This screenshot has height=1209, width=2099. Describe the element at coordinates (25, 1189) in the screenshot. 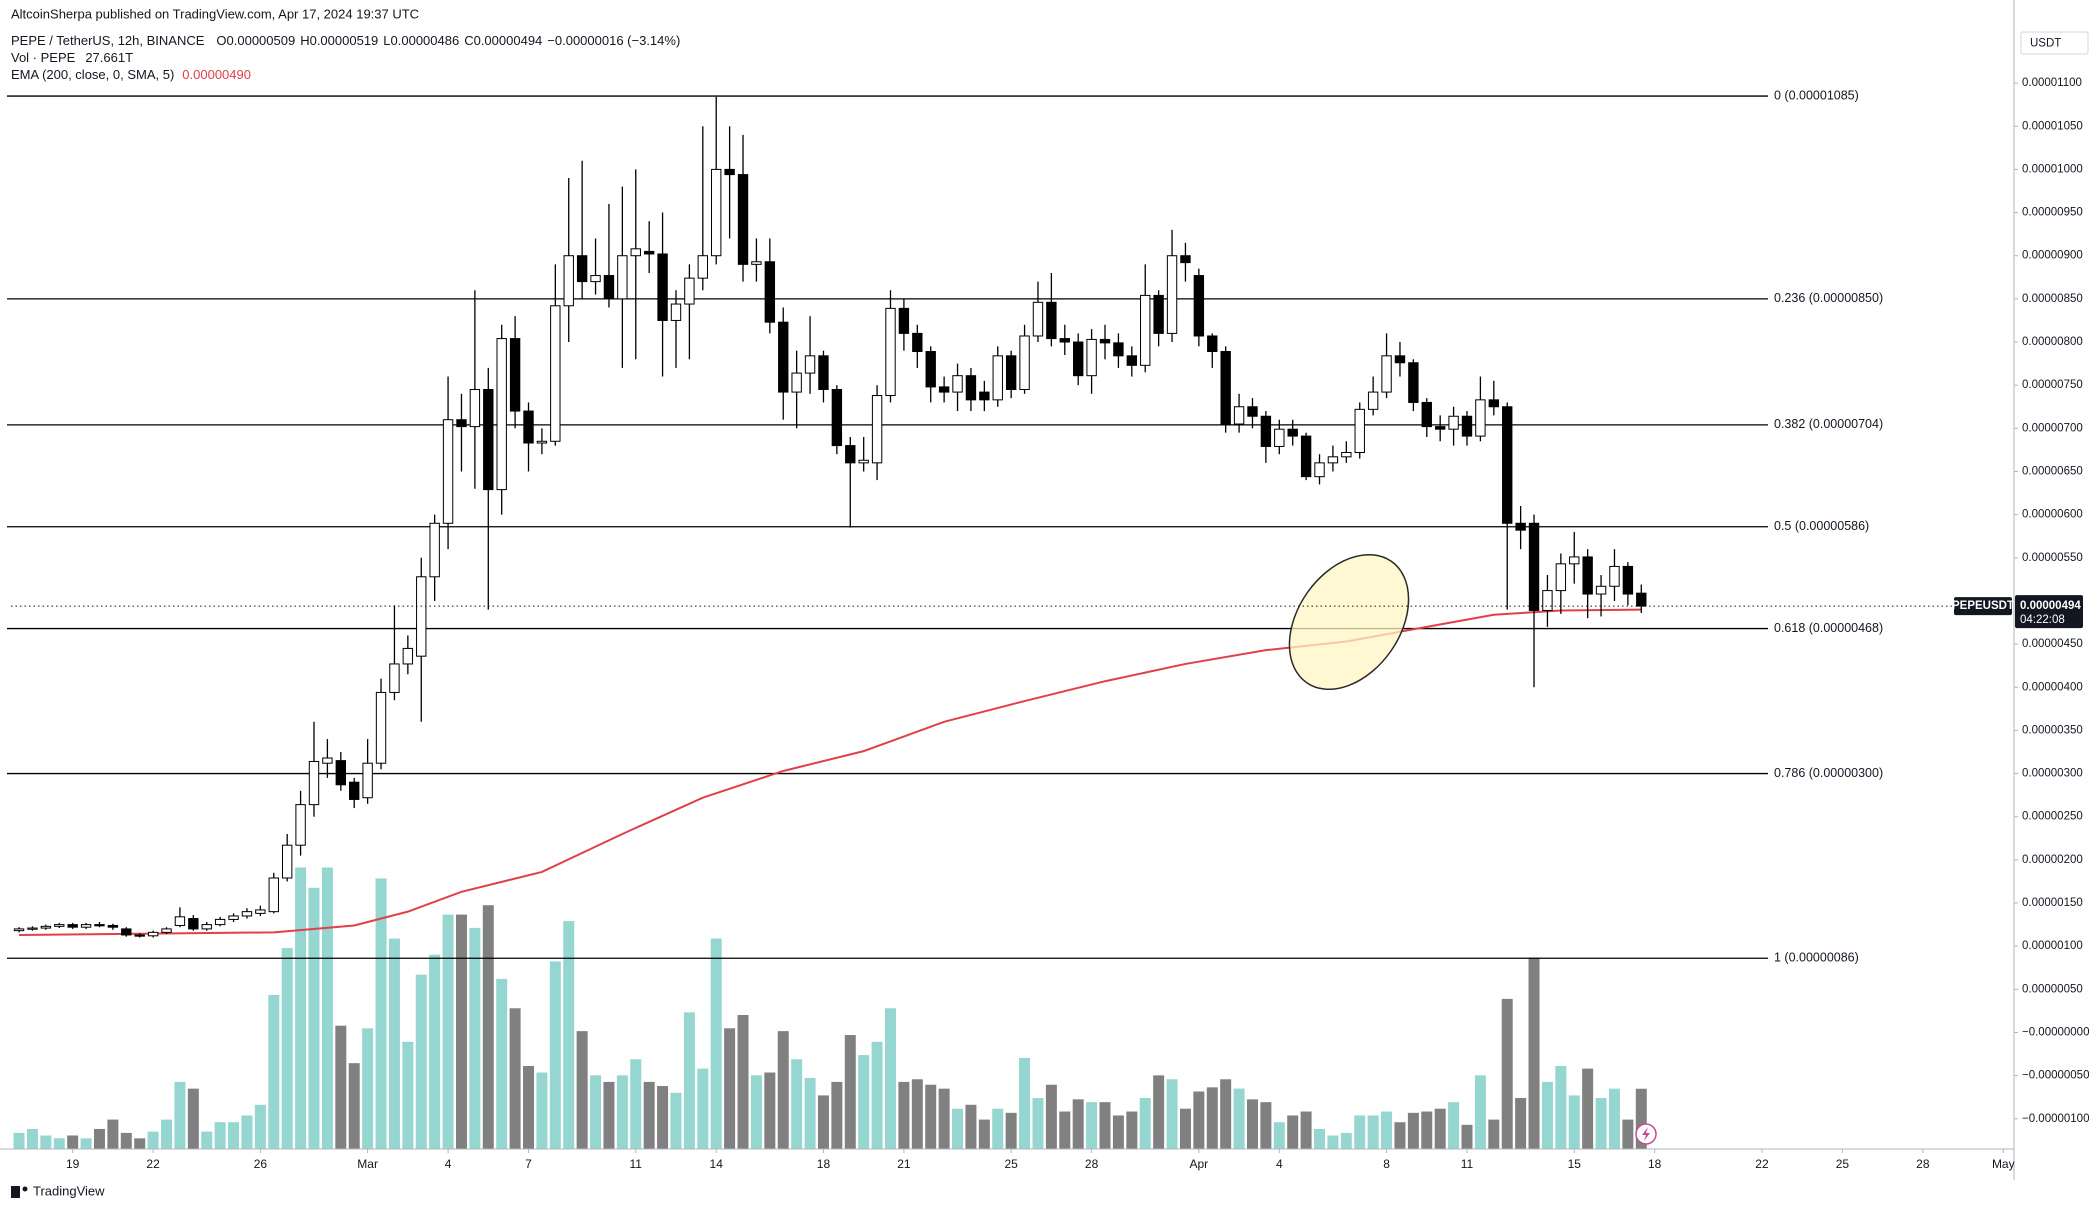

I see `logo-dot` at that location.